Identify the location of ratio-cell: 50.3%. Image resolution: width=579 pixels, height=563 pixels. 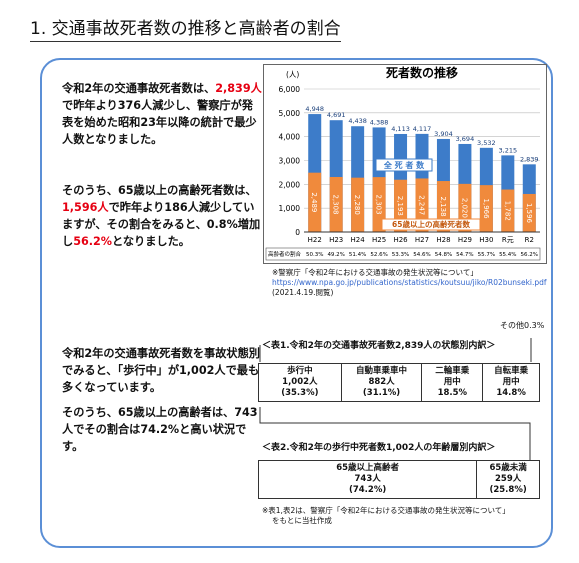
(314, 255).